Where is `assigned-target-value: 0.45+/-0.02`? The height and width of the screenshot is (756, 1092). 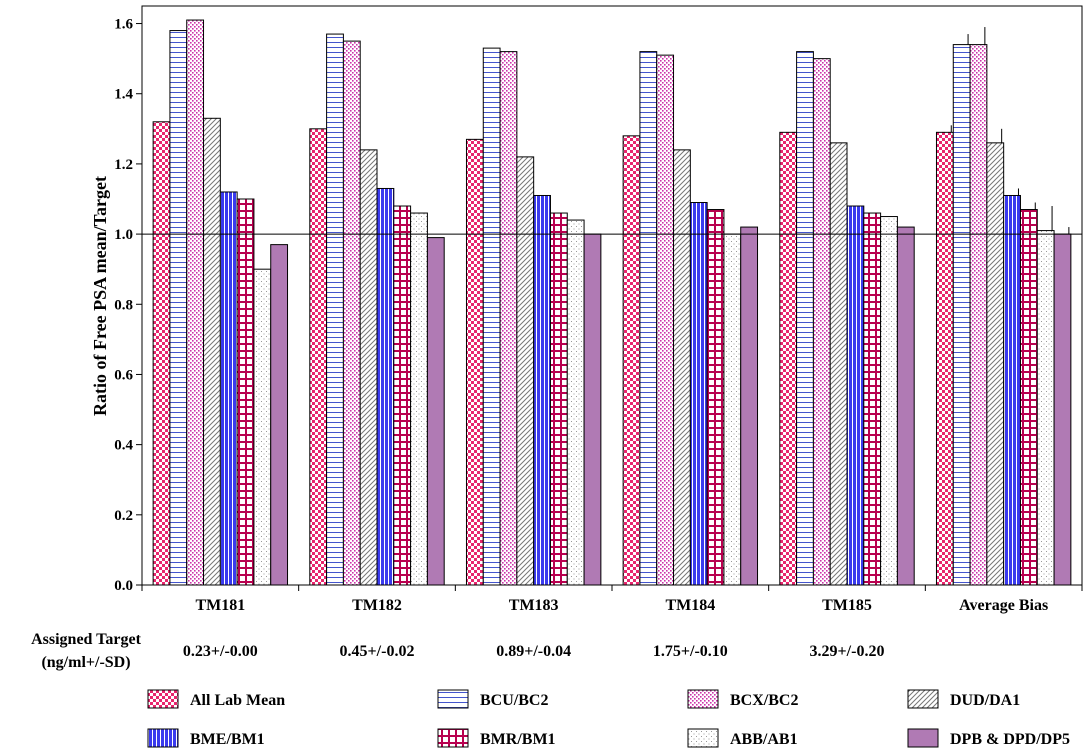
assigned-target-value: 0.45+/-0.02 is located at coordinates (377, 651).